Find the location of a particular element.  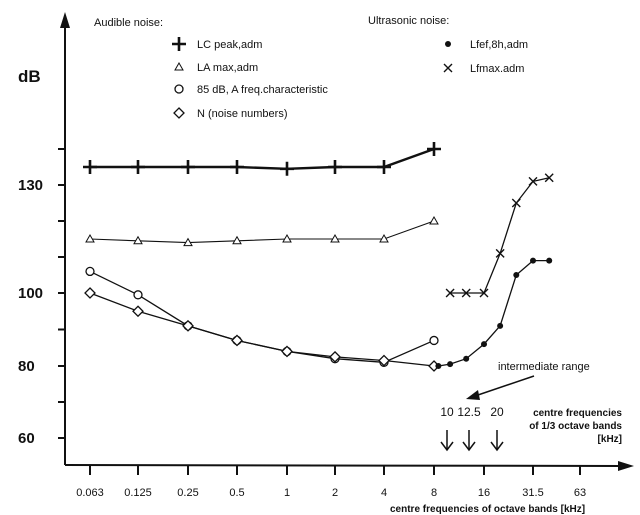

y-ticks: 60 80 100 130 is located at coordinates (41, 297).